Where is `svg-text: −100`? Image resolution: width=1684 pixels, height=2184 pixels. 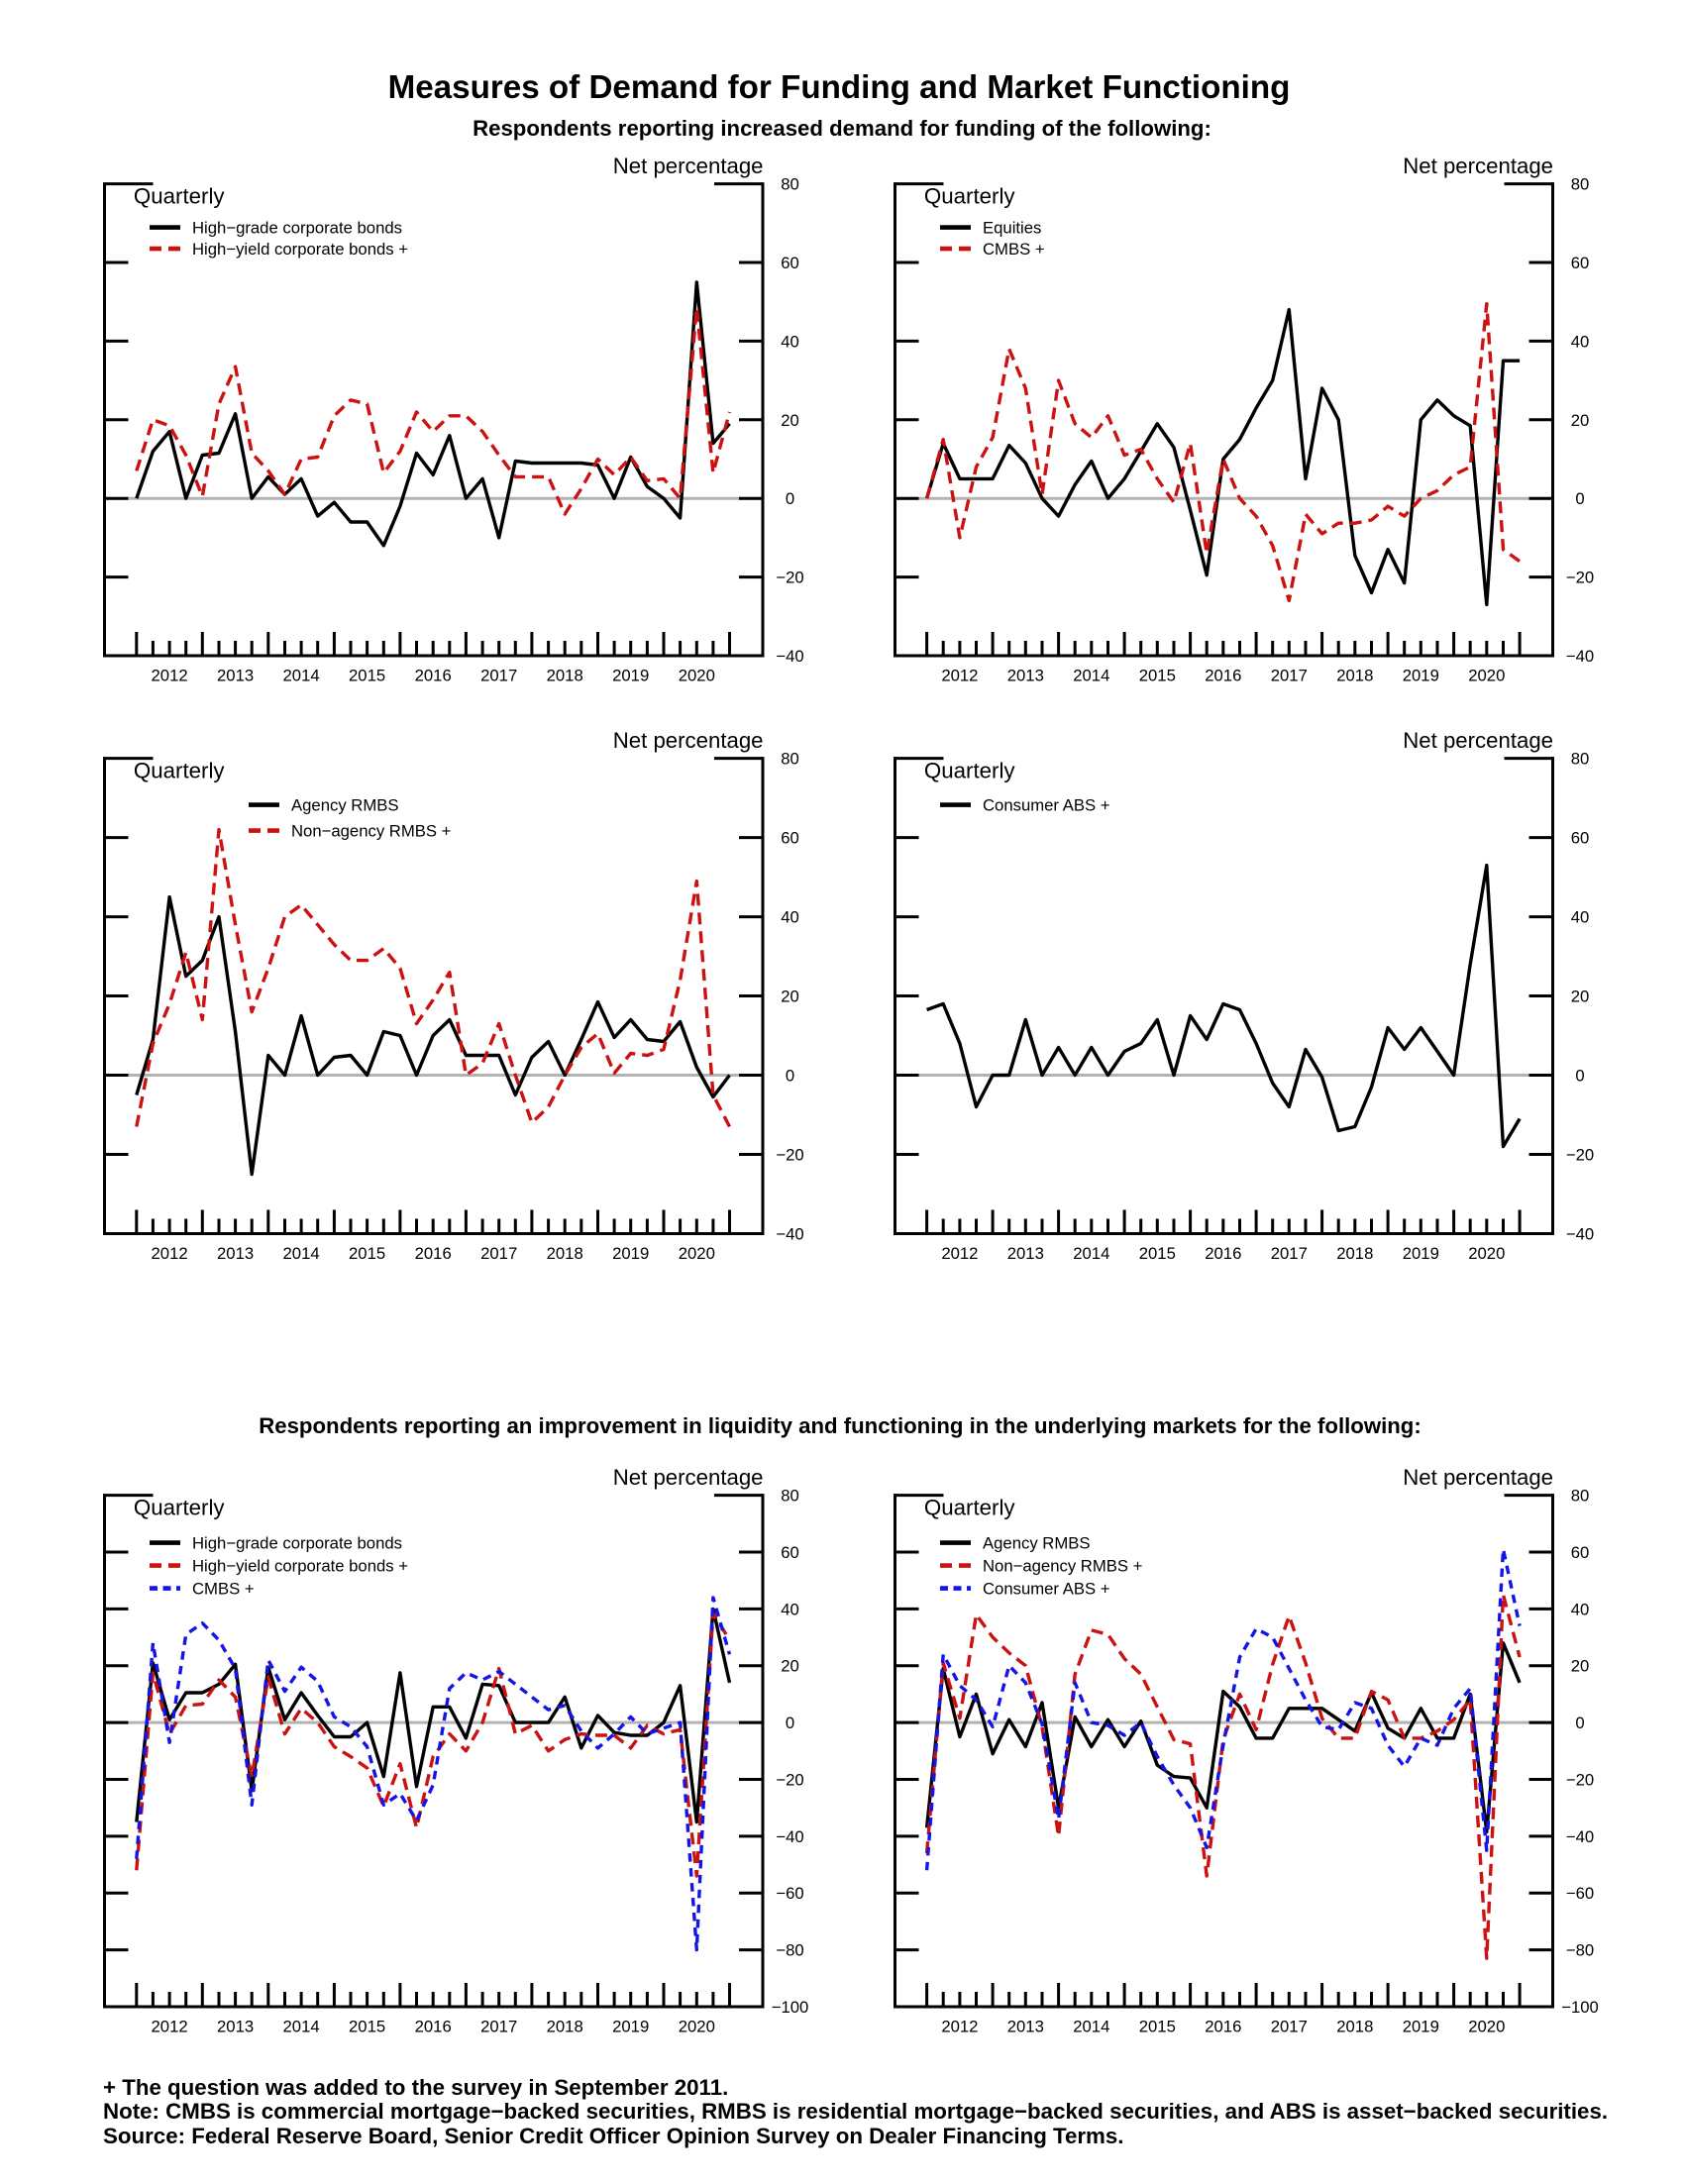
svg-text: −100 is located at coordinates (791, 2007).